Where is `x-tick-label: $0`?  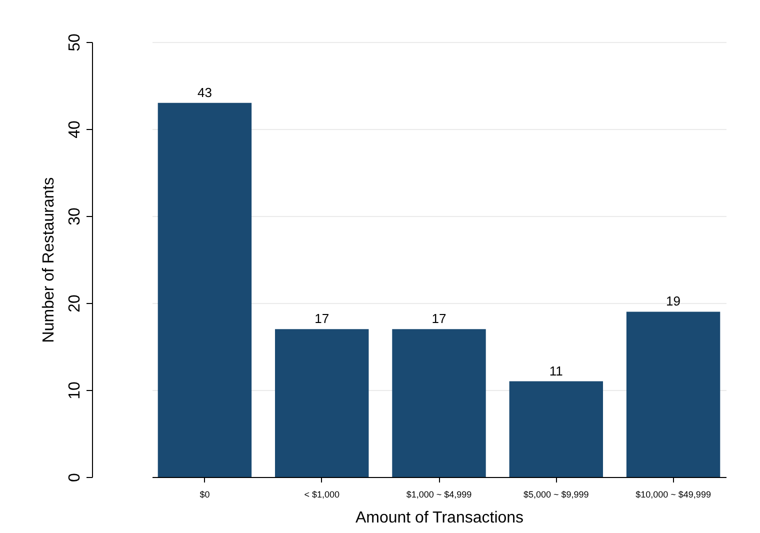
x-tick-label: $0 is located at coordinates (205, 495).